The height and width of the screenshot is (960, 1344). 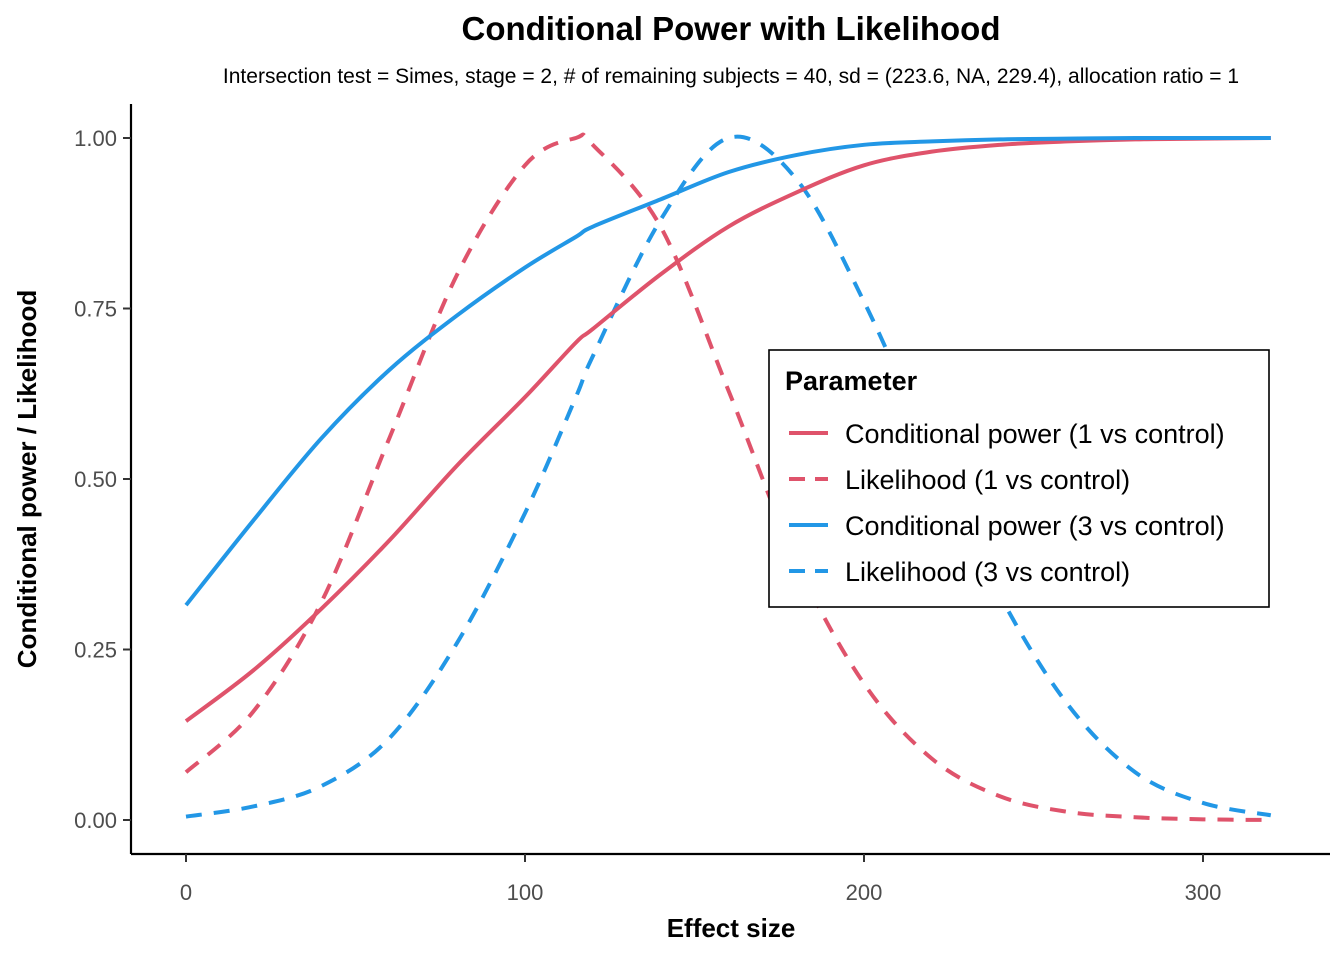 I want to click on legend-title: Parameter, so click(x=851, y=381).